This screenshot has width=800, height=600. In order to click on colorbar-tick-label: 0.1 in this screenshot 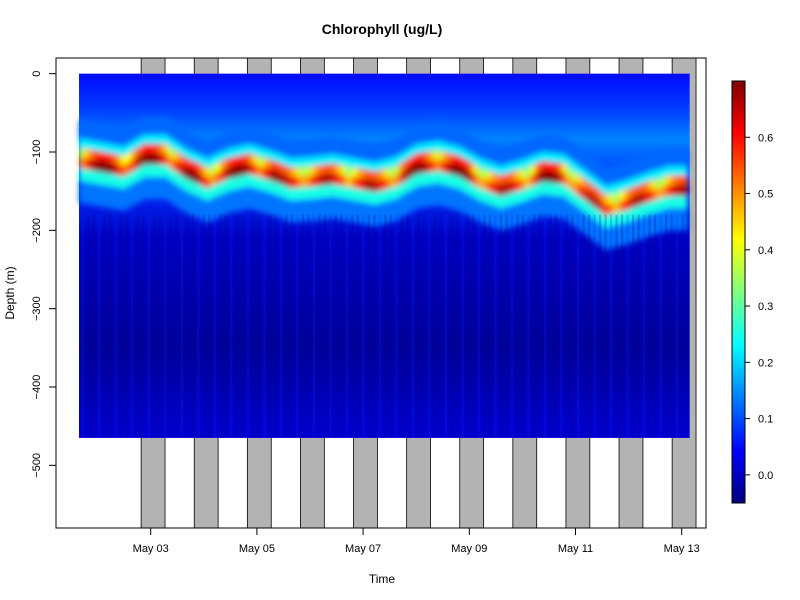, I will do `click(765, 420)`.